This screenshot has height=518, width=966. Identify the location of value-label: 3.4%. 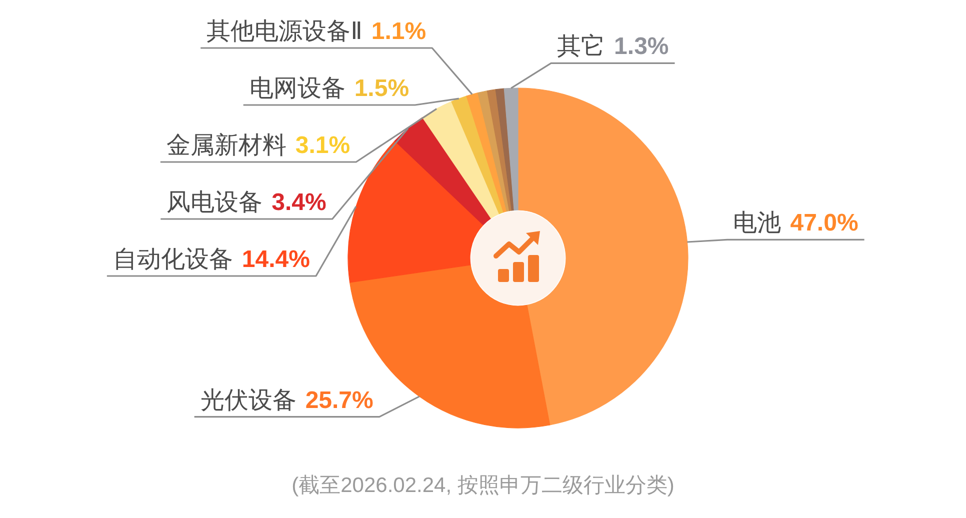
(299, 202).